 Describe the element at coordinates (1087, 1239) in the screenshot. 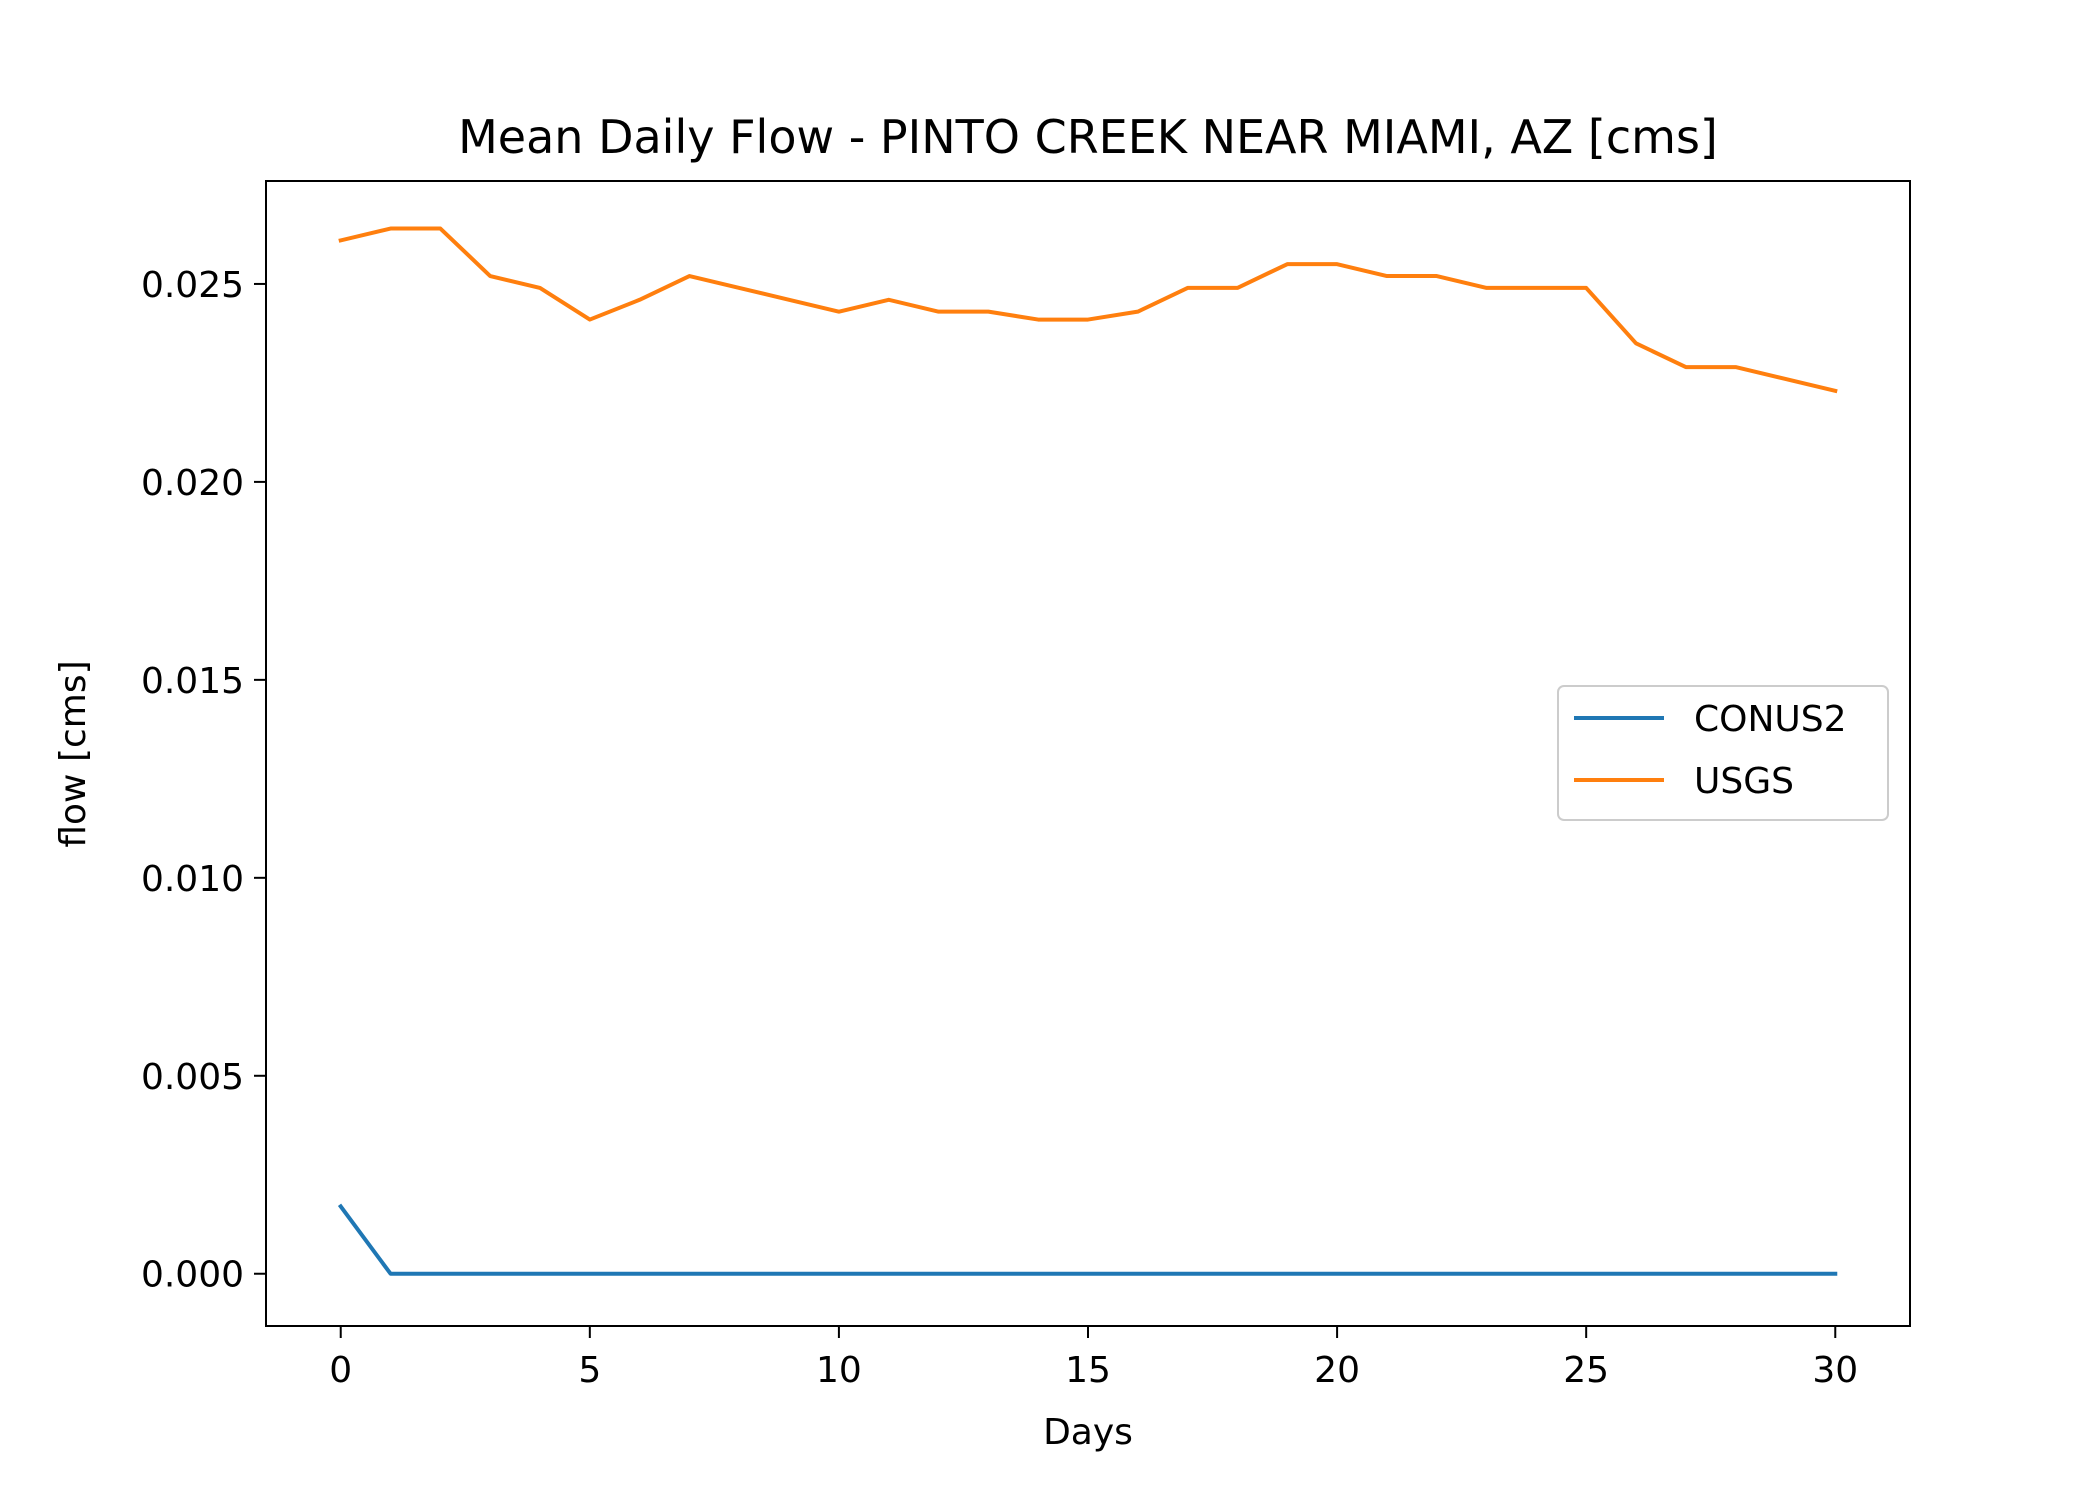

I see `series-line-conus2` at that location.